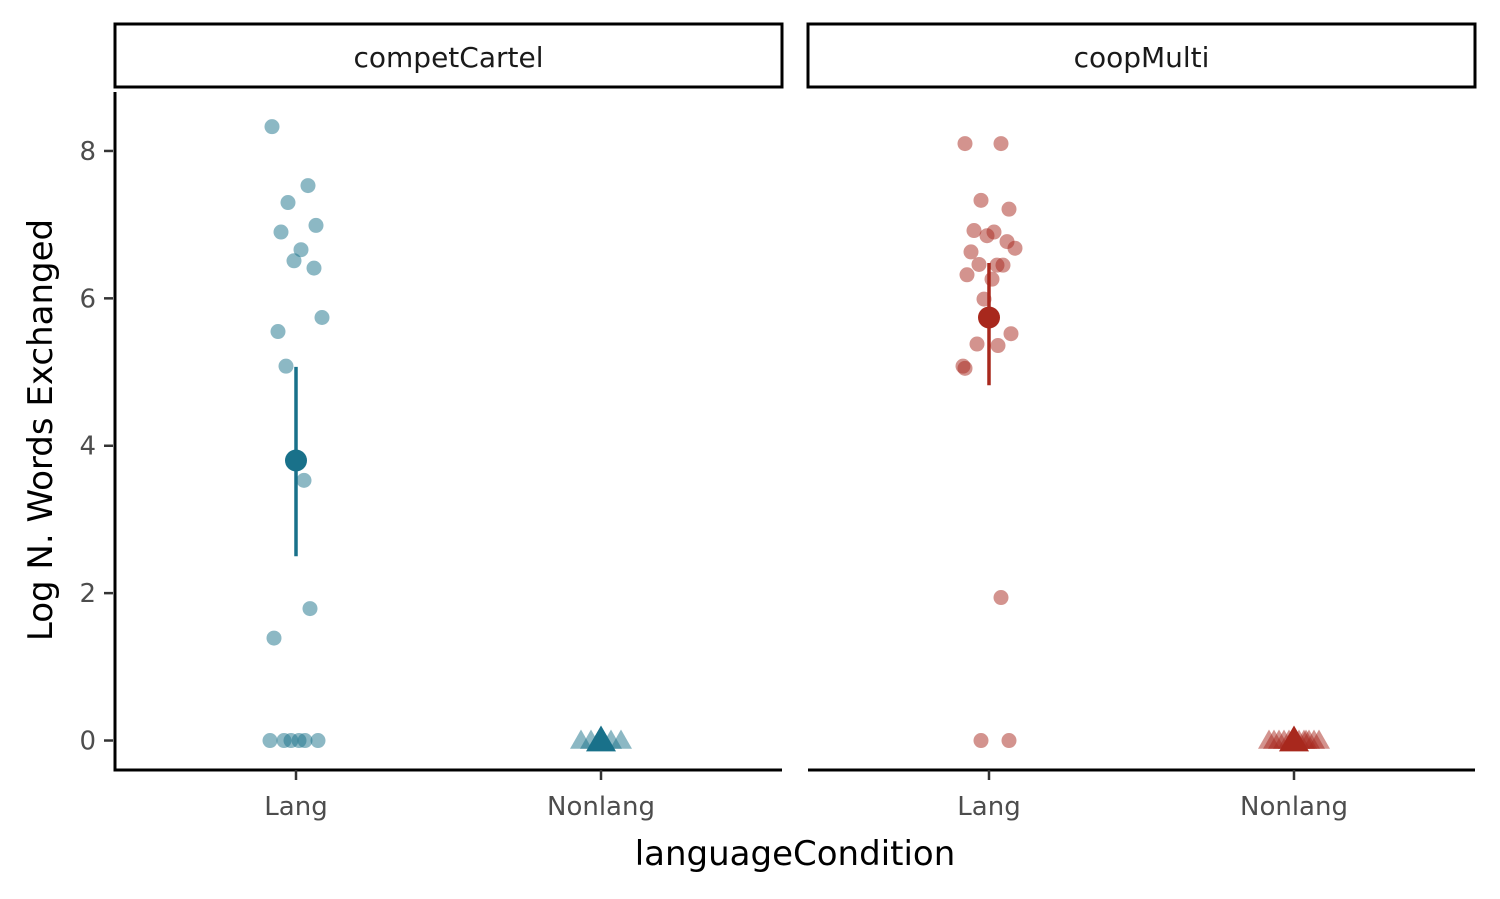 Image resolution: width=1500 pixels, height=899 pixels. What do you see at coordinates (87, 594) in the screenshot?
I see `y-tick-label: 2` at bounding box center [87, 594].